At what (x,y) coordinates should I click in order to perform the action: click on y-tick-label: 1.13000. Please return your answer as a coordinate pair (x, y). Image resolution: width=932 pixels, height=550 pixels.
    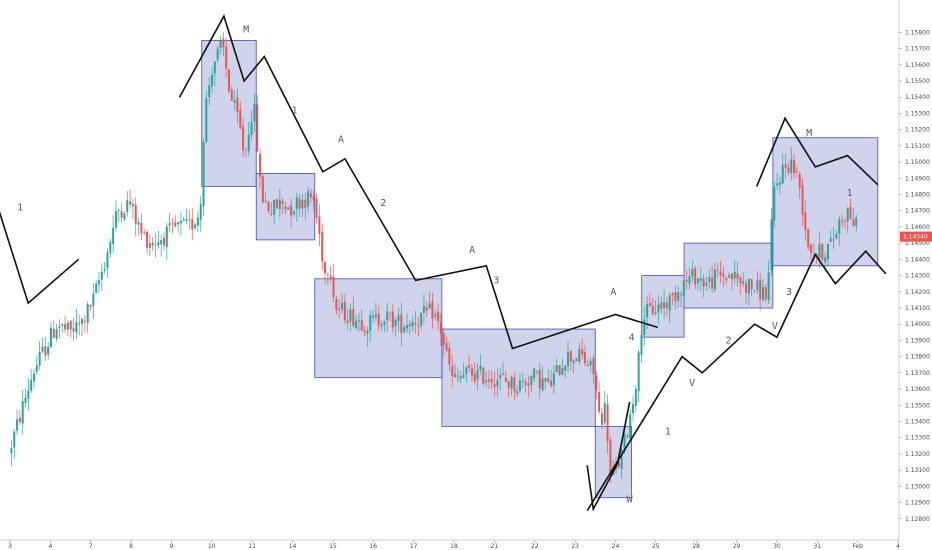
    Looking at the image, I should click on (917, 486).